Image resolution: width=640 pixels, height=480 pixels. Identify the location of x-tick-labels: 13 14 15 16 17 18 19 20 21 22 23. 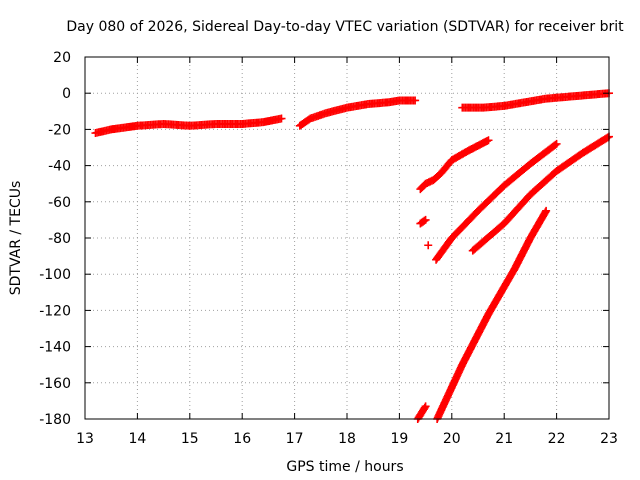
(347, 439).